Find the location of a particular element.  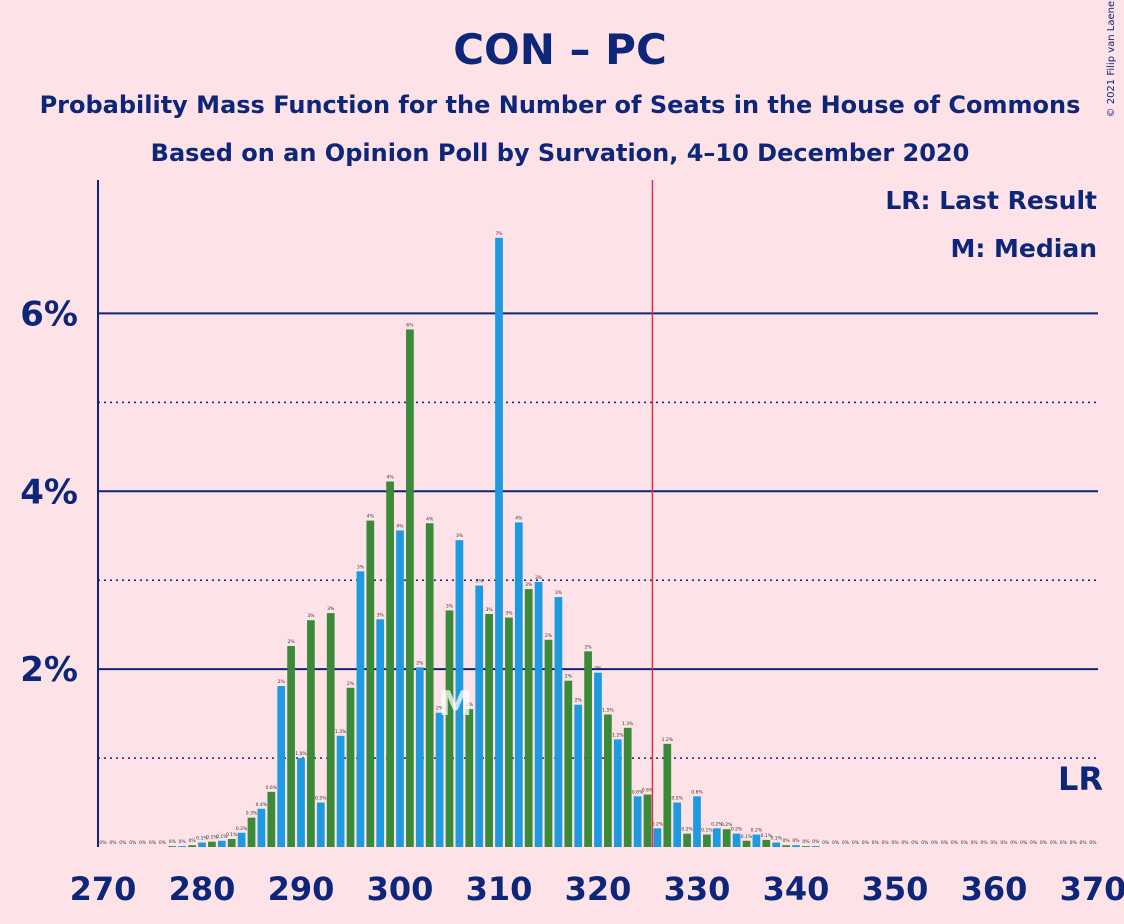

data-label-352: 0% is located at coordinates (915, 843).